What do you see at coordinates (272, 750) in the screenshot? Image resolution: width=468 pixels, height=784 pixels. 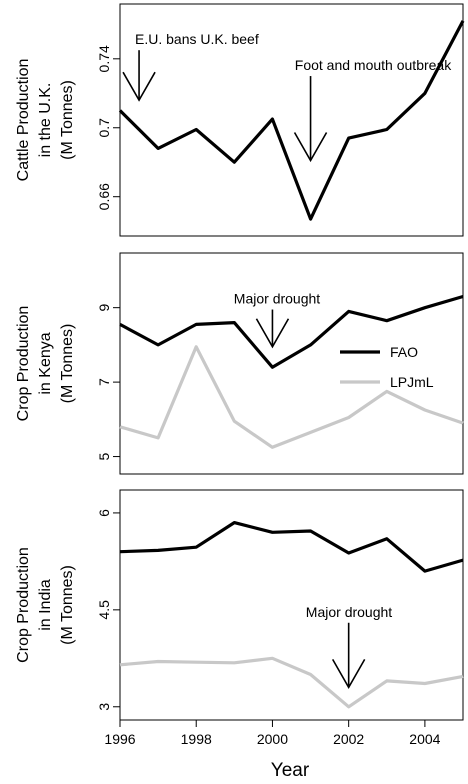 I see `x-axis: Year 1996 1998 2000 2002 2004` at bounding box center [272, 750].